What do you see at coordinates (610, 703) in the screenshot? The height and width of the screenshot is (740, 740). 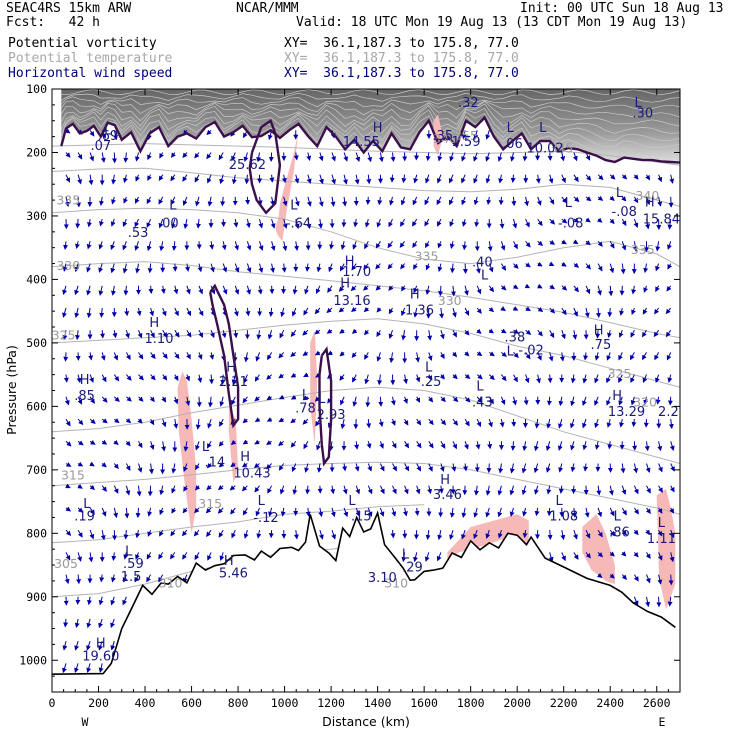 I see `x-tick-label: 2400` at bounding box center [610, 703].